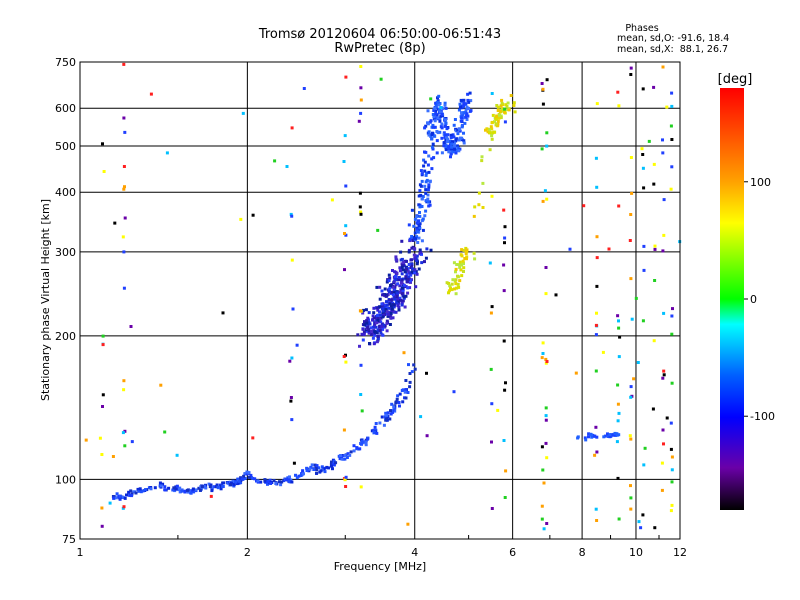 This screenshot has height=600, width=800. Describe the element at coordinates (735, 79) in the screenshot. I see `colorbar-label: [deg]` at that location.